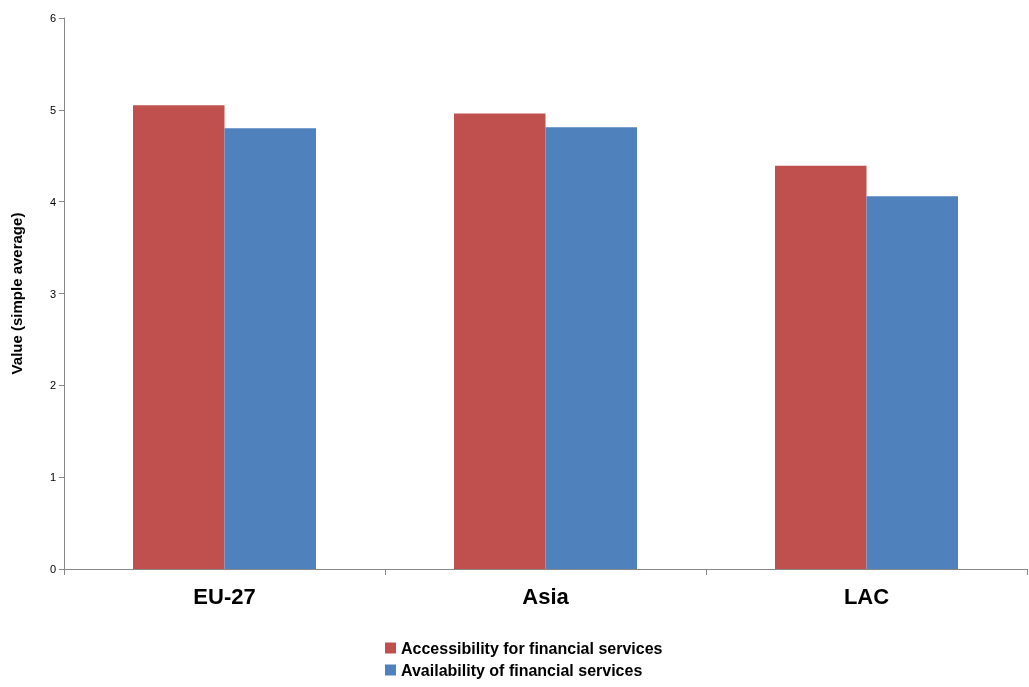  What do you see at coordinates (52, 18) in the screenshot?
I see `y-tick-label: 6` at bounding box center [52, 18].